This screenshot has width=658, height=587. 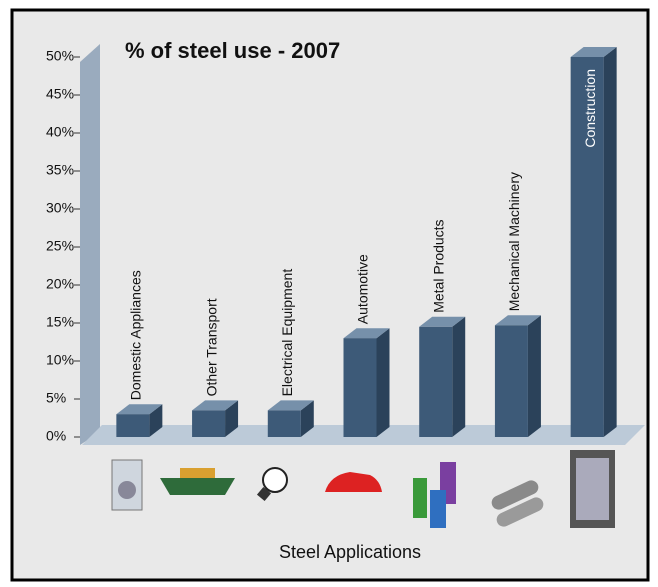 I want to click on y-tick-label: 10%, so click(x=60, y=360).